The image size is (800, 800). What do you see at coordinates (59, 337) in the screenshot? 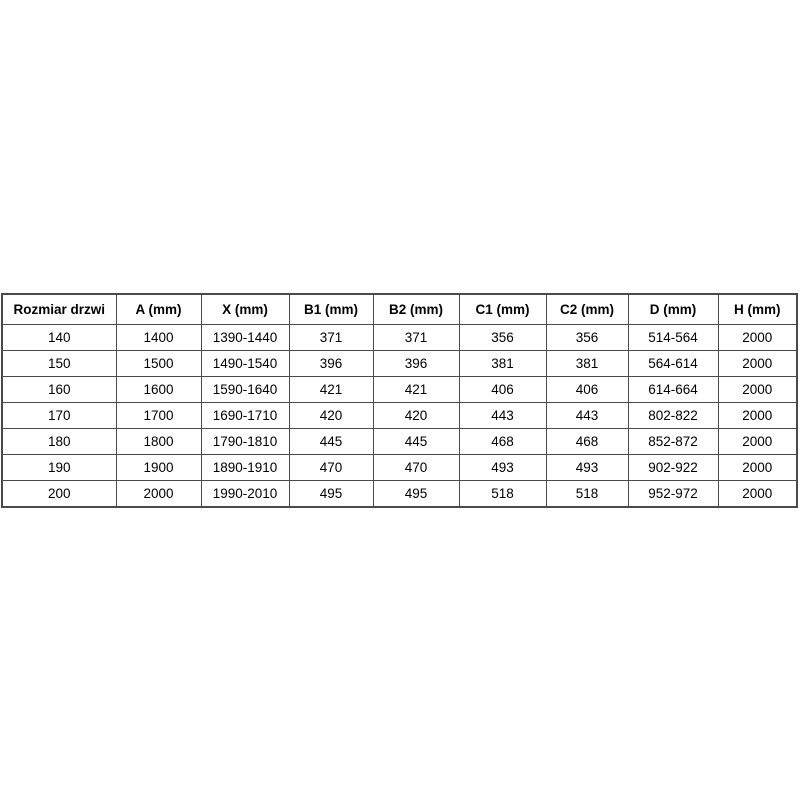
I see `table-cell: 140` at bounding box center [59, 337].